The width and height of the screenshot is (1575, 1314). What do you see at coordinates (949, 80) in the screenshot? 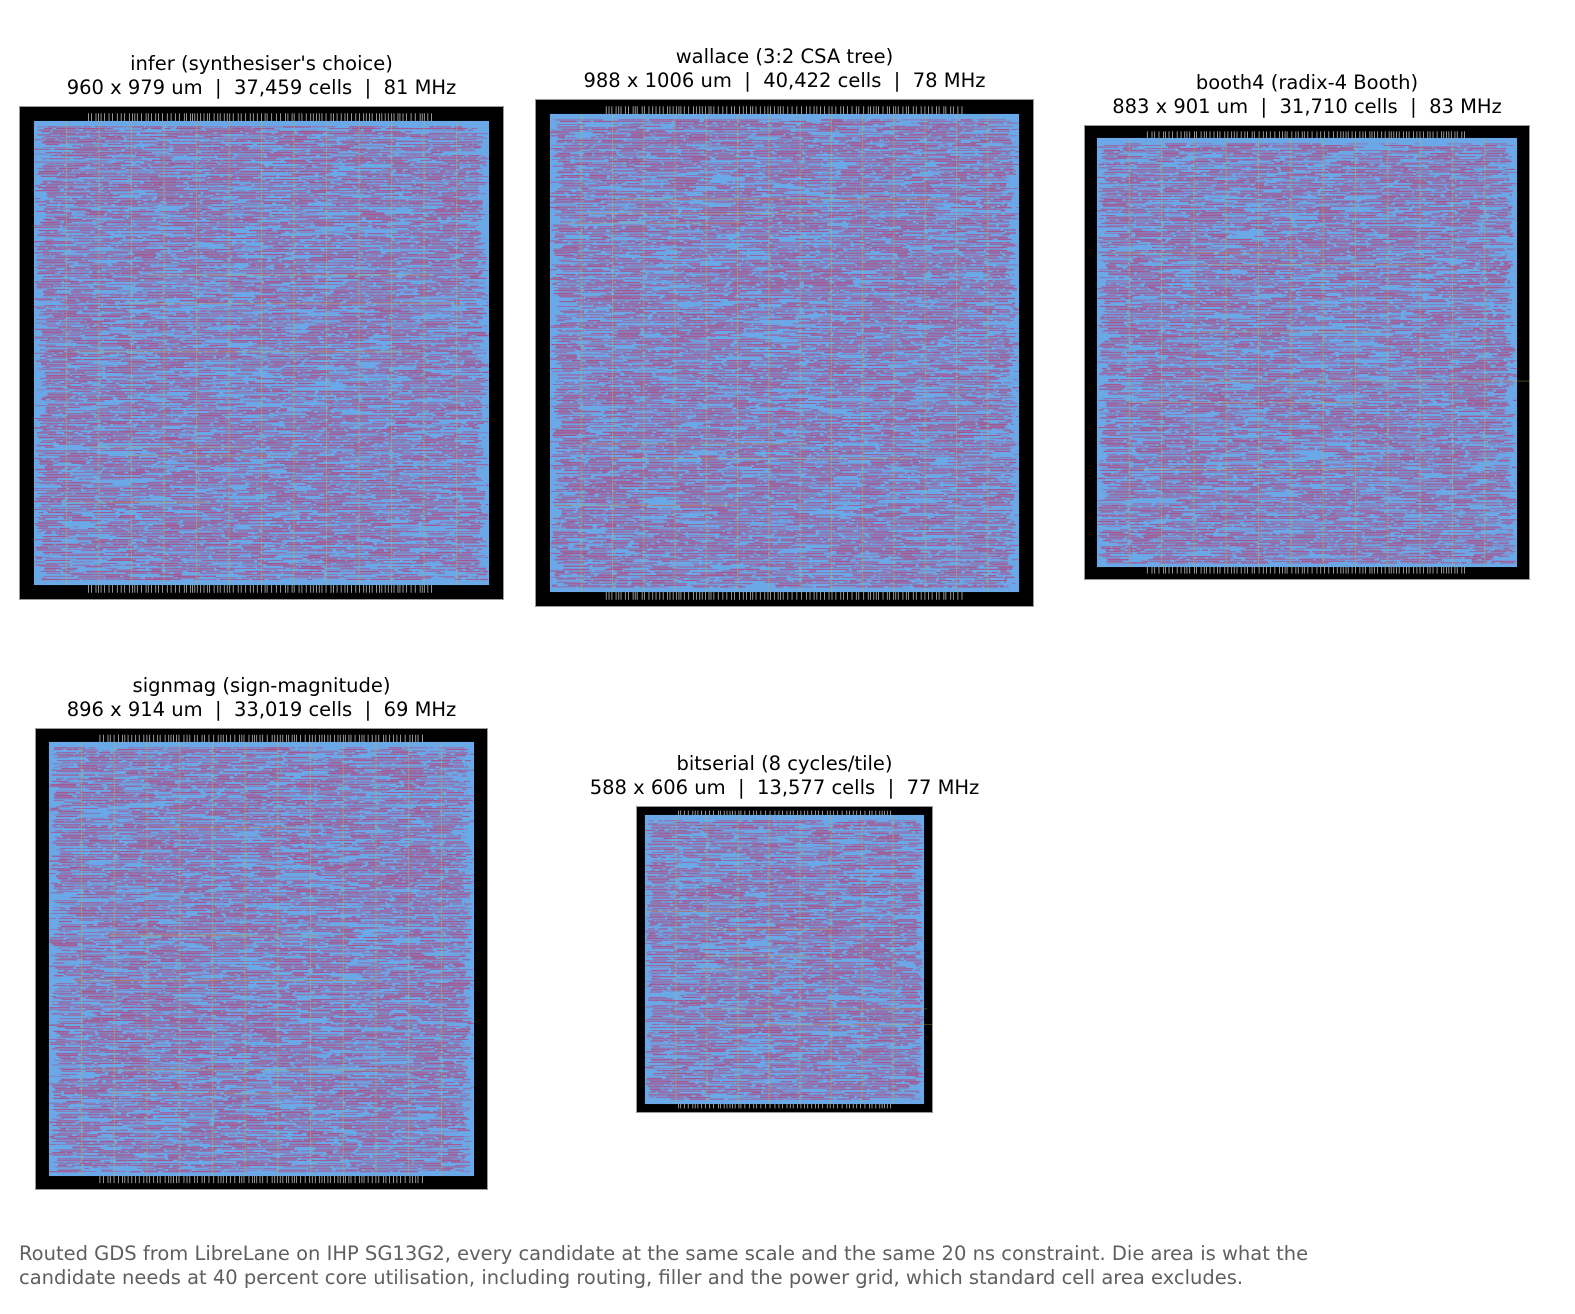
I see `frequency: 78 MHz` at bounding box center [949, 80].